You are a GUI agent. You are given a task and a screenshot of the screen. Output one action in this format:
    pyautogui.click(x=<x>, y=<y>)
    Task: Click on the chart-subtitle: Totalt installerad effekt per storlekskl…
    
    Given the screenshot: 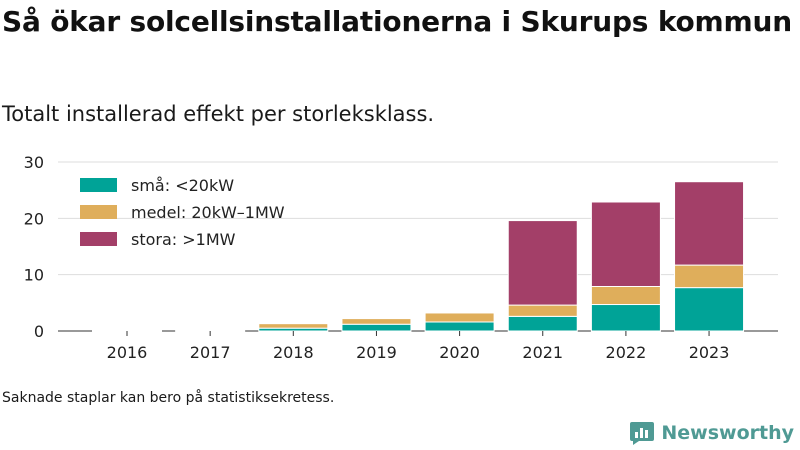 What is the action you would take?
    pyautogui.click(x=218, y=114)
    